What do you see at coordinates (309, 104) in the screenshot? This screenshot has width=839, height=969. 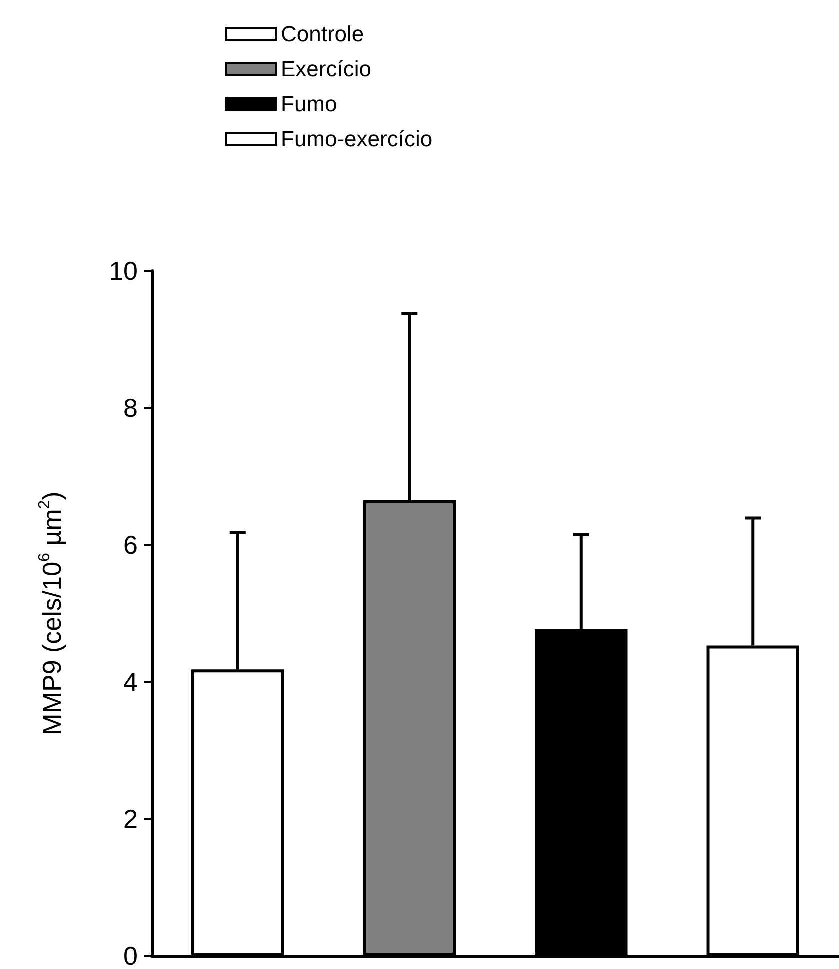 I see `legend-label: Fumo` at bounding box center [309, 104].